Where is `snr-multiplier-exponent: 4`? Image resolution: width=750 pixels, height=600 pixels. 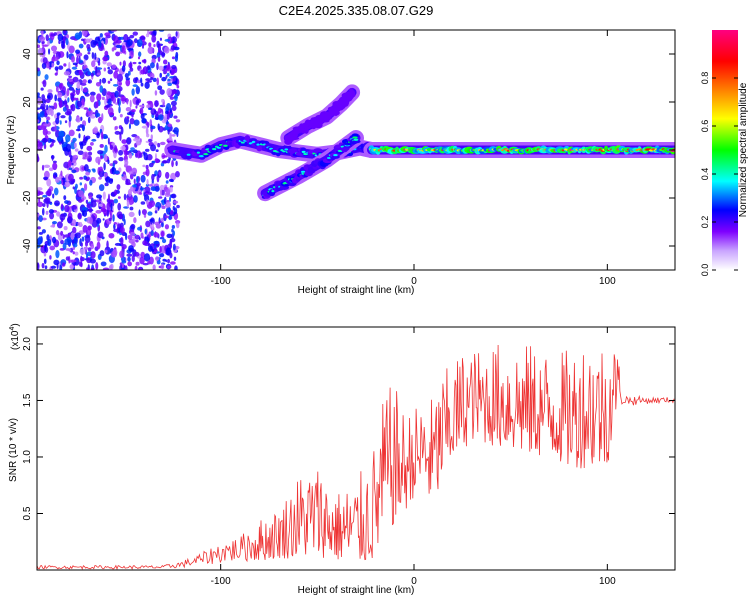 snr-multiplier-exponent: 4 is located at coordinates (12, 329).